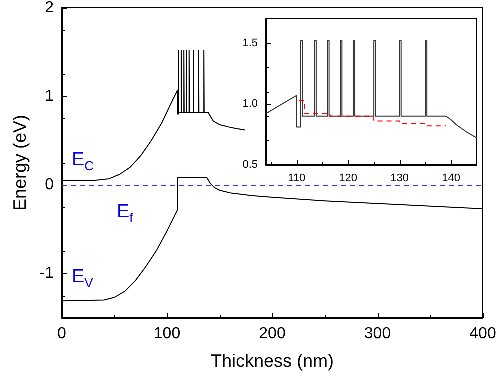 The image size is (500, 380). What do you see at coordinates (272, 361) in the screenshot?
I see `x-axis-title: Thickness (nm)` at bounding box center [272, 361].